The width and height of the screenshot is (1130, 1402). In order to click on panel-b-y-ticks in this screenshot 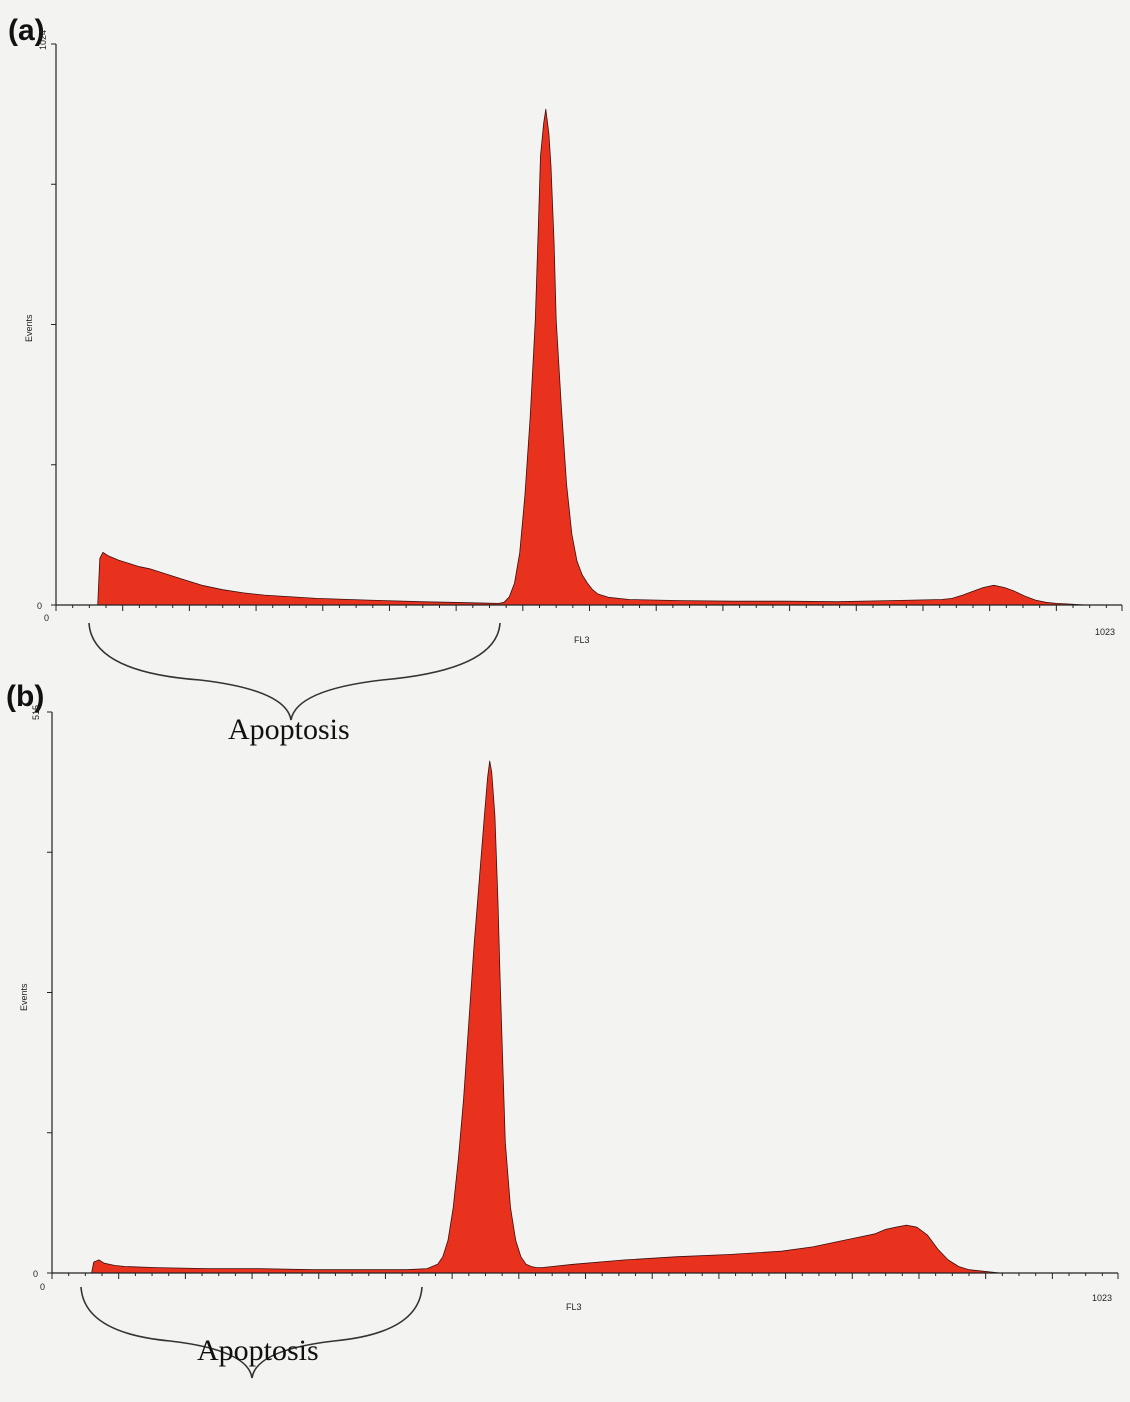, I will do `click(49, 992)`.